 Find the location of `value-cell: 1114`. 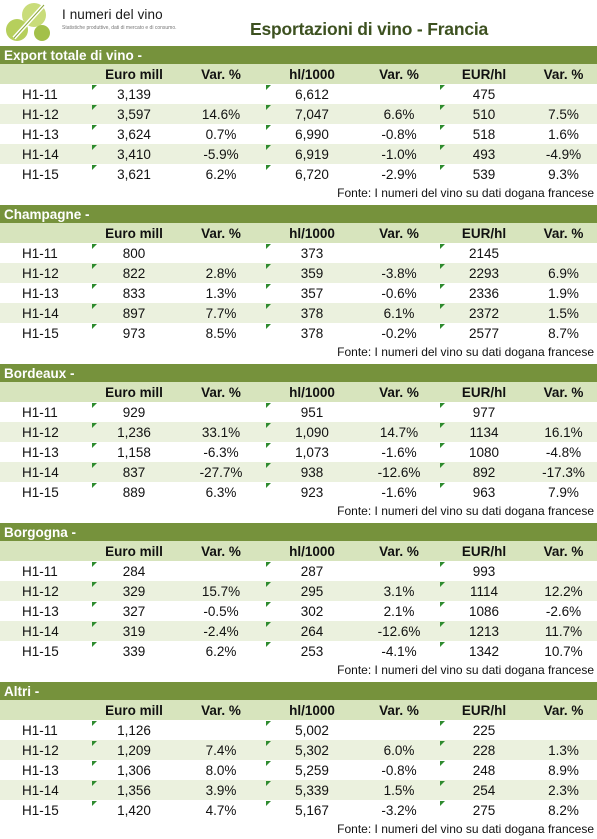

value-cell: 1114 is located at coordinates (484, 591).